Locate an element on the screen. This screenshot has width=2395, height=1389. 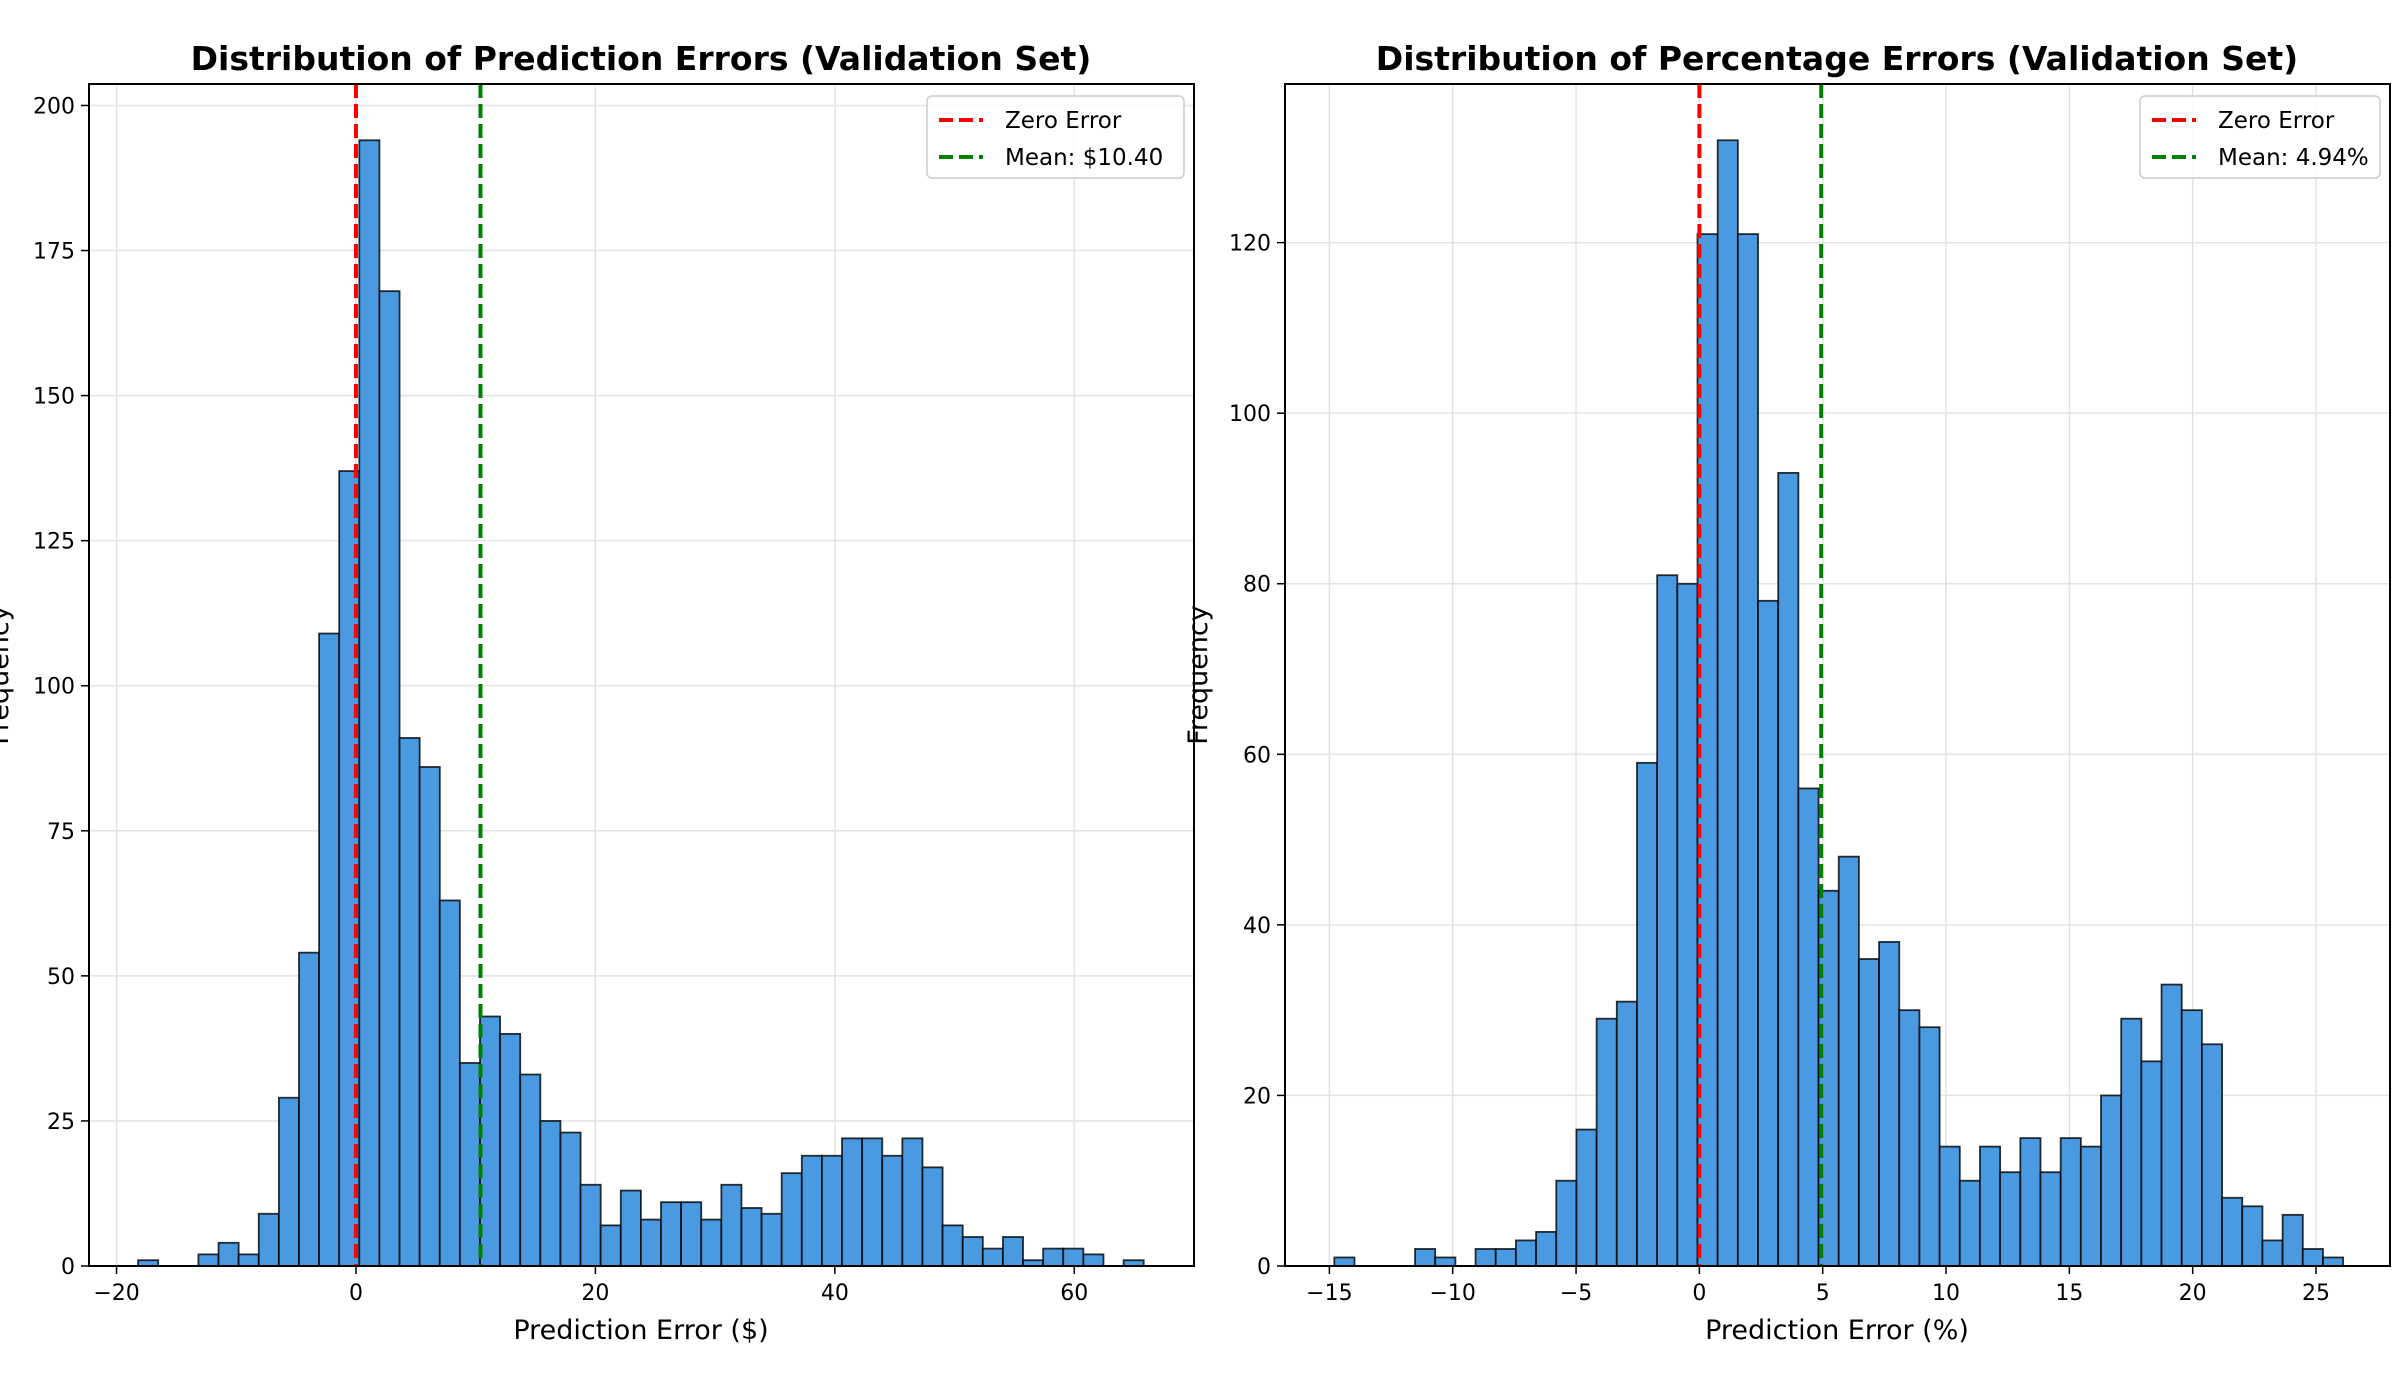
x-tick-label: 25 is located at coordinates (2316, 1293).